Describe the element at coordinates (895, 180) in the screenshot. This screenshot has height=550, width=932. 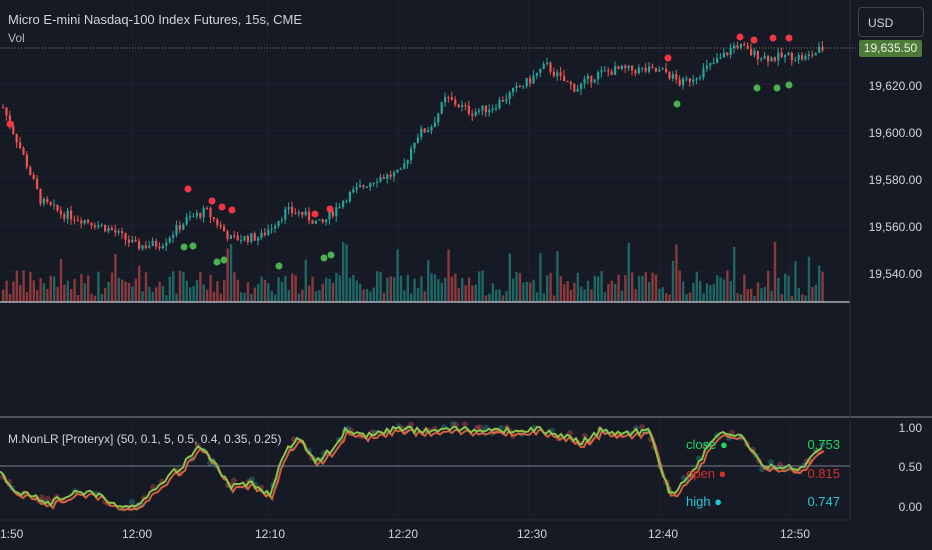
I see `price-axis-label: 19,580.00` at that location.